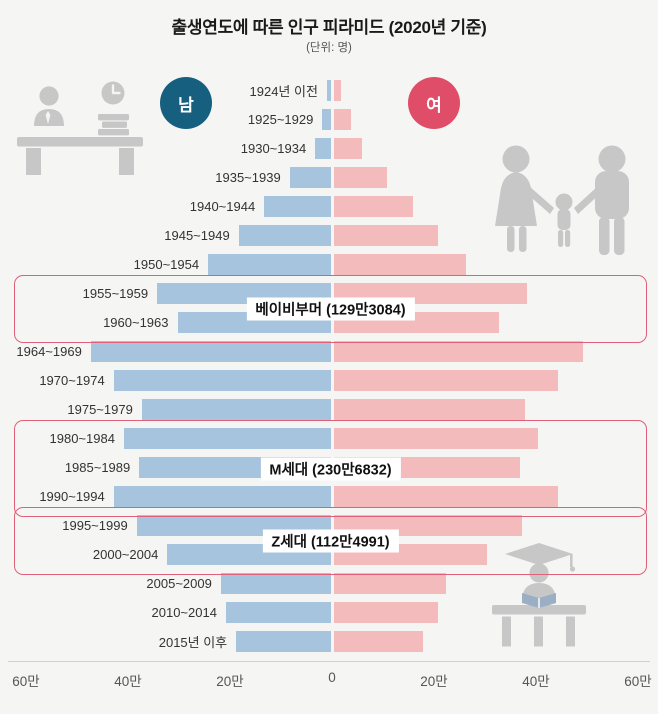  I want to click on pyramid-row: 2005~2009, so click(332, 583).